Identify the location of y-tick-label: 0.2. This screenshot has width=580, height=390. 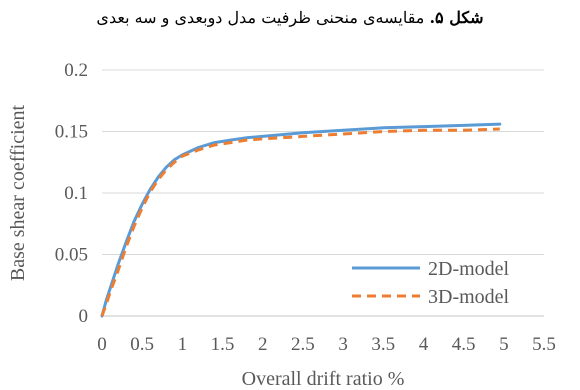
(76, 70).